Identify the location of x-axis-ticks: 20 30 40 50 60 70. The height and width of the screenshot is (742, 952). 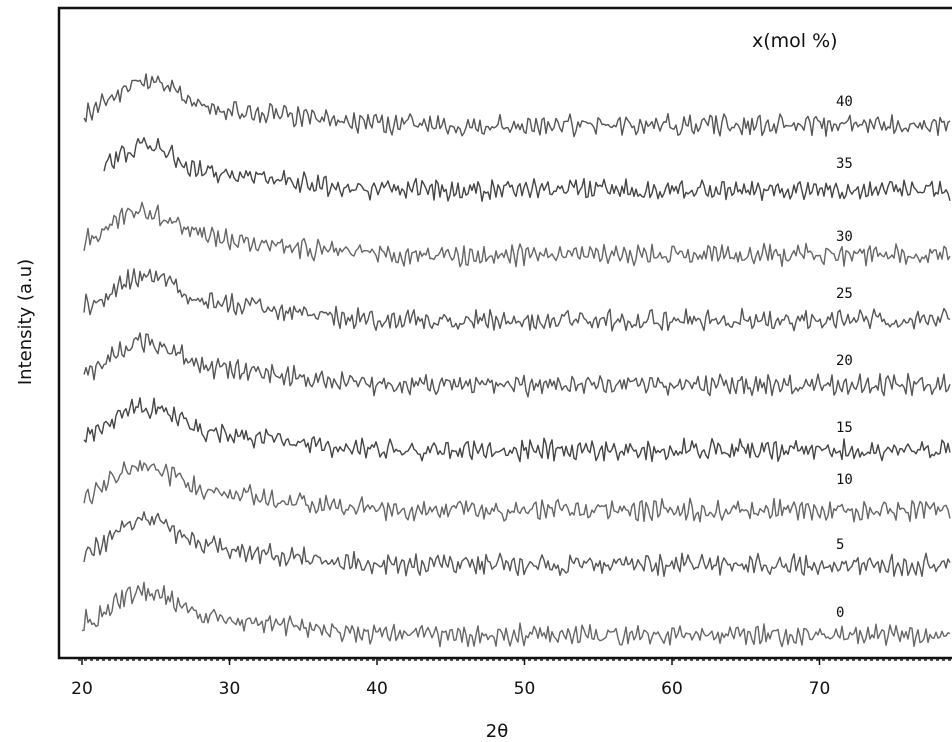
(511, 678).